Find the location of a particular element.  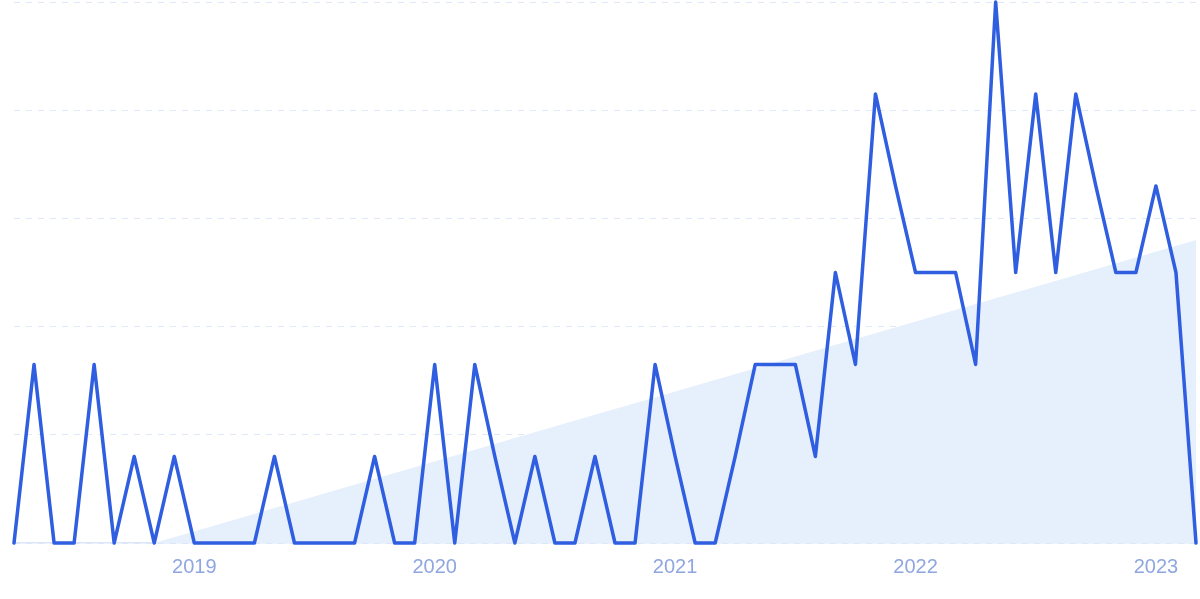

x-tick-label: 2020 is located at coordinates (434, 565).